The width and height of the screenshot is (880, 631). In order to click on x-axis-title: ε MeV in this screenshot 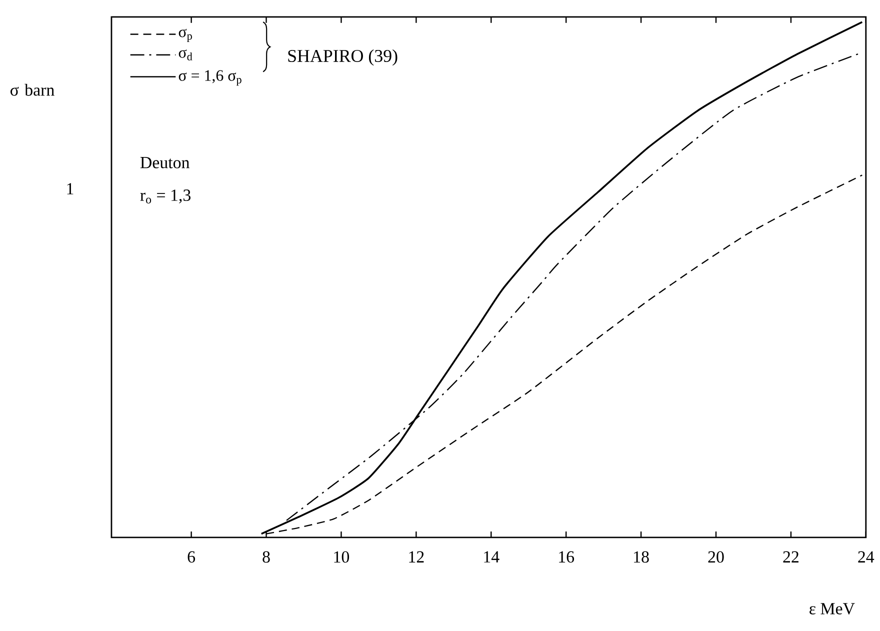, I will do `click(832, 608)`.